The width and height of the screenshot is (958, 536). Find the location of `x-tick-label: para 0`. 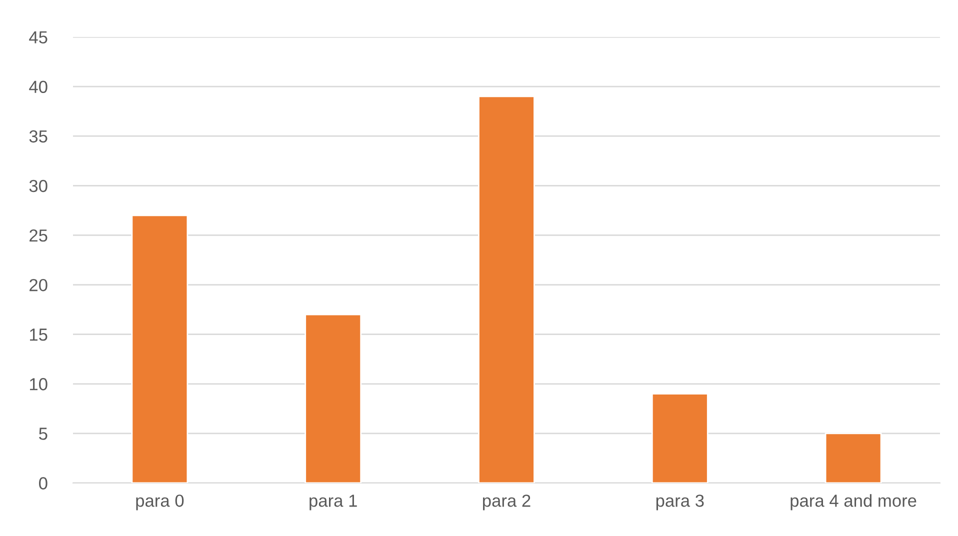

x-tick-label: para 0 is located at coordinates (160, 502).